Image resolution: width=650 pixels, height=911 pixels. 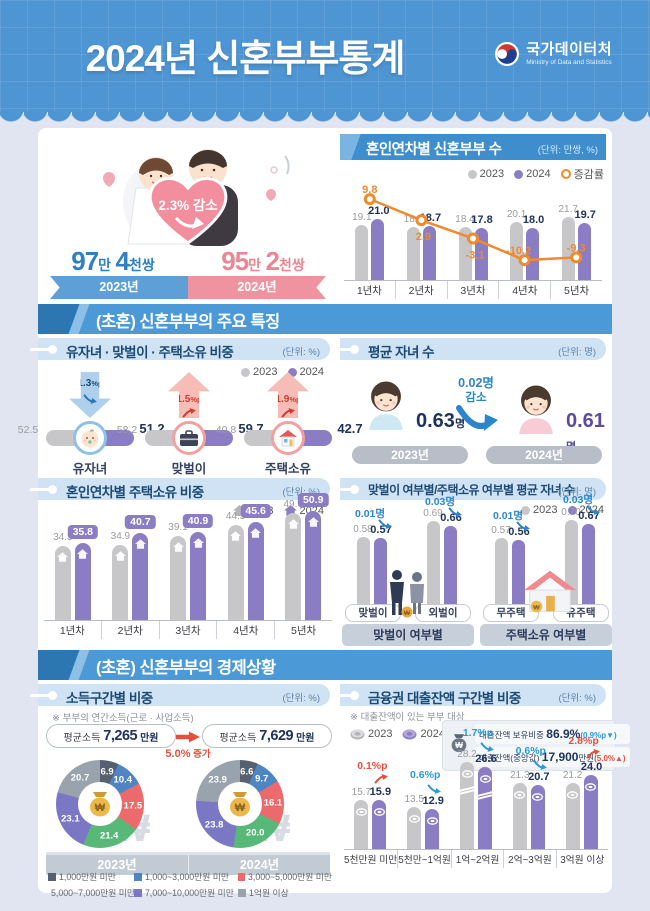 What do you see at coordinates (408, 635) in the screenshot?
I see `group-label-bar: 맞벌이 여부별` at bounding box center [408, 635].